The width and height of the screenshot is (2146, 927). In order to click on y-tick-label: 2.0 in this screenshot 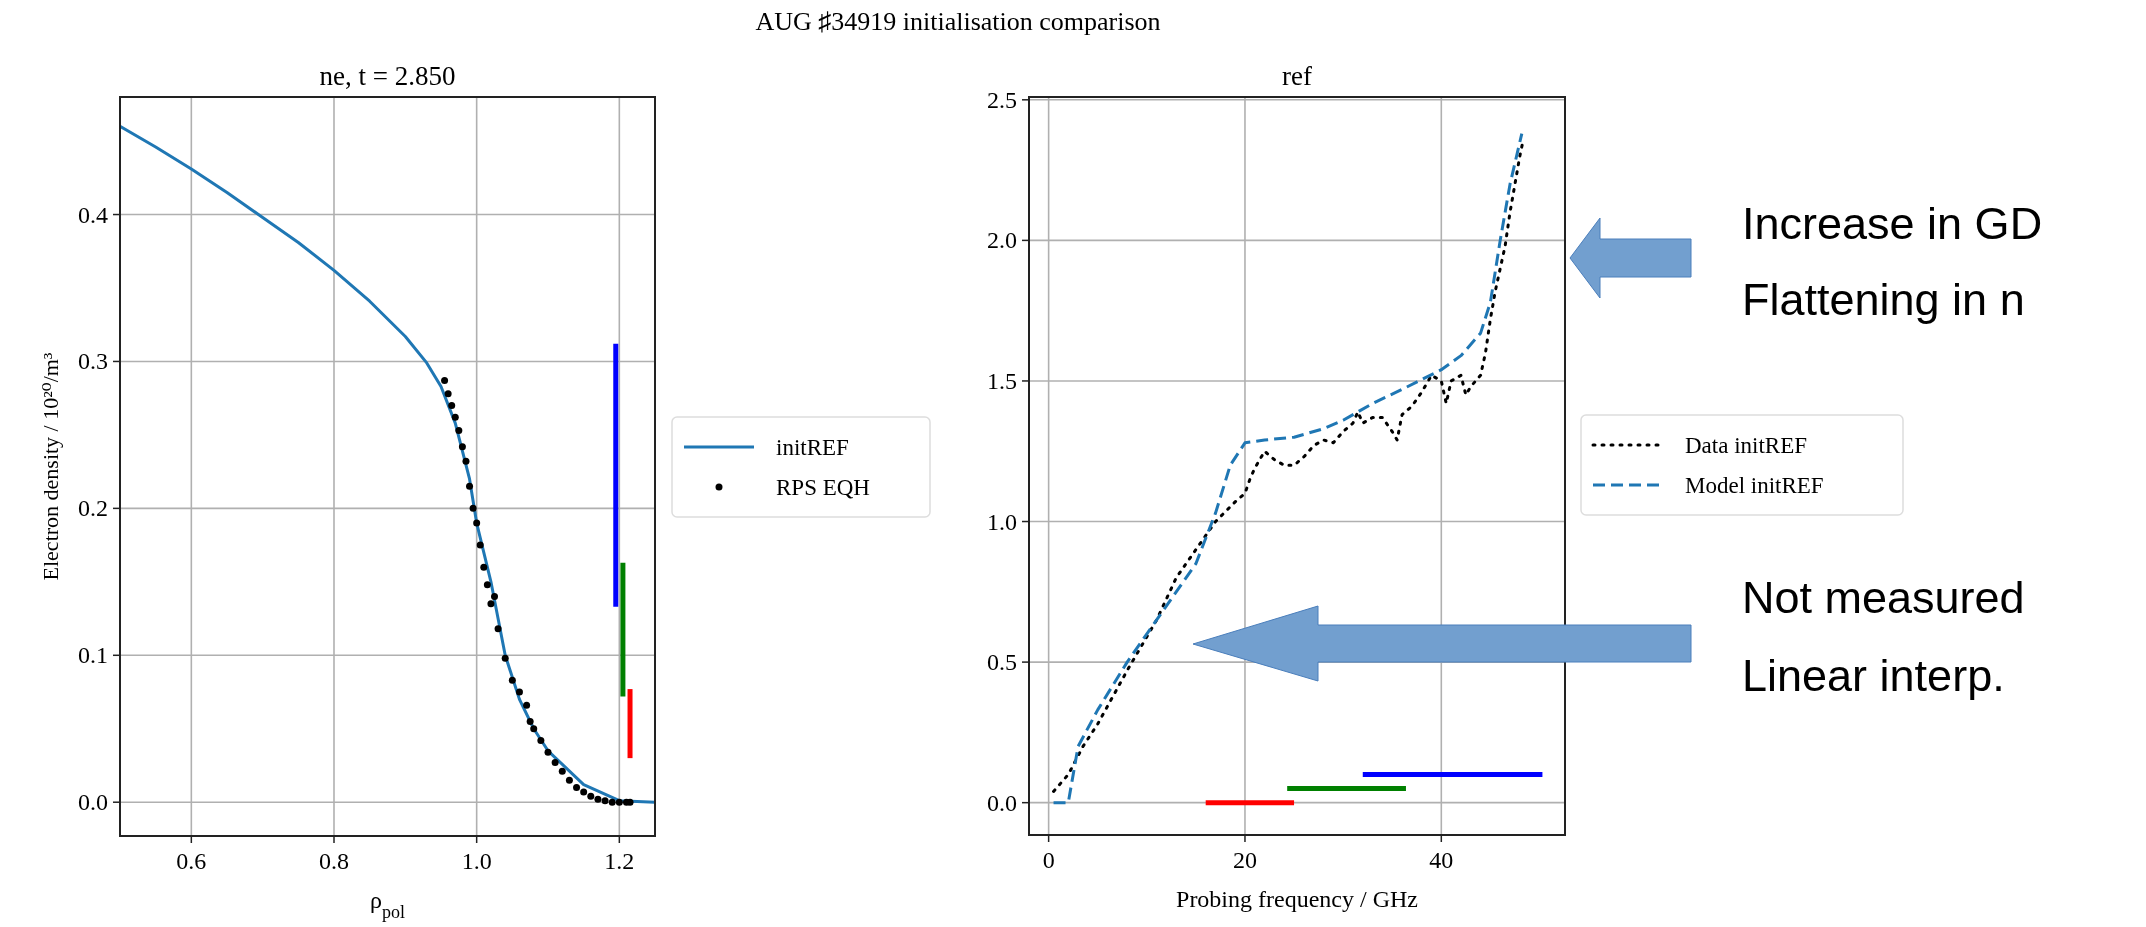, I will do `click(1002, 240)`.